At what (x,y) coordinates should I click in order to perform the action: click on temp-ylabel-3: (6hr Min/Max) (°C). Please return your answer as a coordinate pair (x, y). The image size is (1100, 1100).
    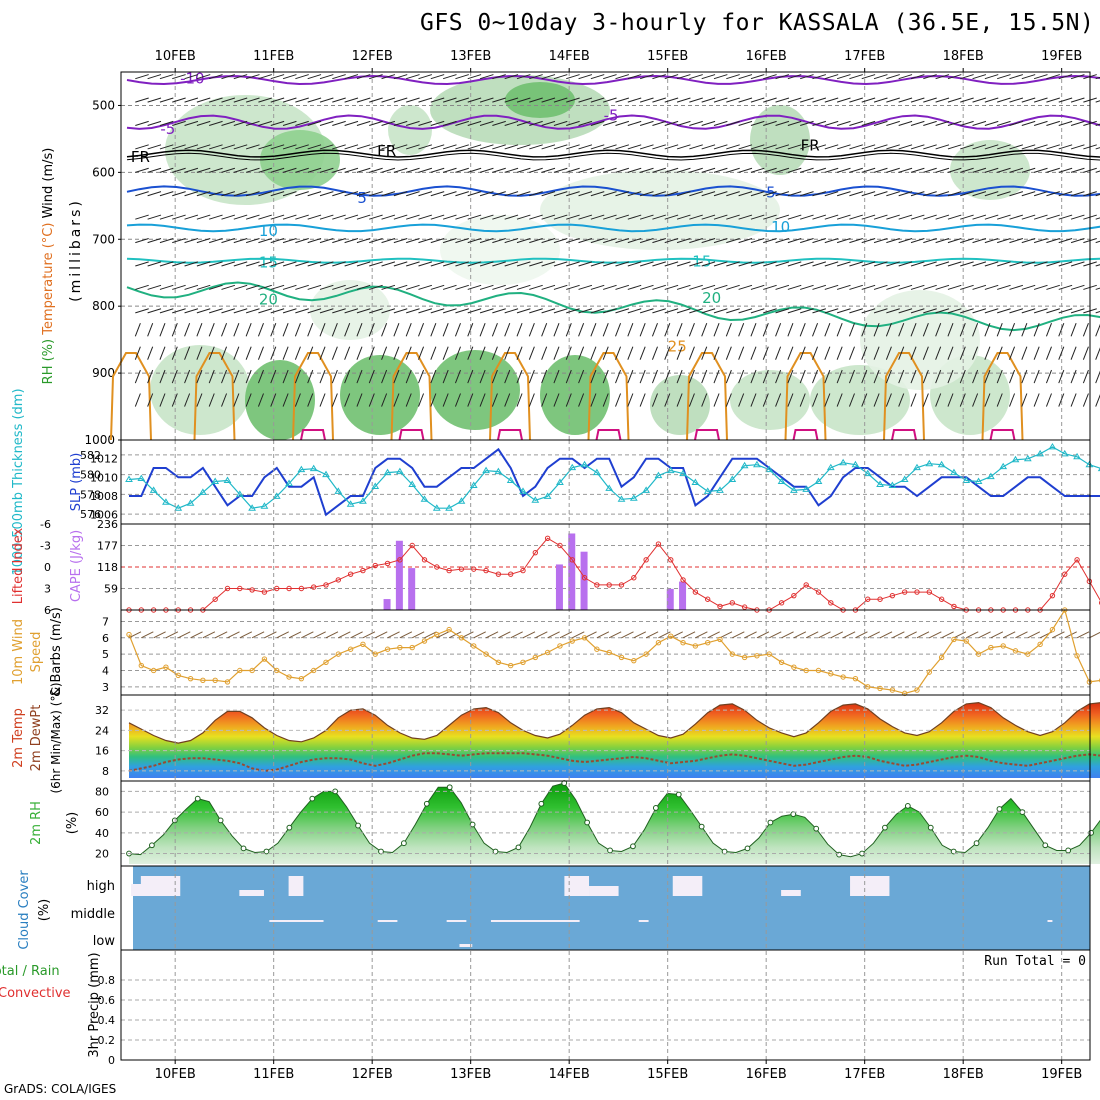
    Looking at the image, I should click on (56, 737).